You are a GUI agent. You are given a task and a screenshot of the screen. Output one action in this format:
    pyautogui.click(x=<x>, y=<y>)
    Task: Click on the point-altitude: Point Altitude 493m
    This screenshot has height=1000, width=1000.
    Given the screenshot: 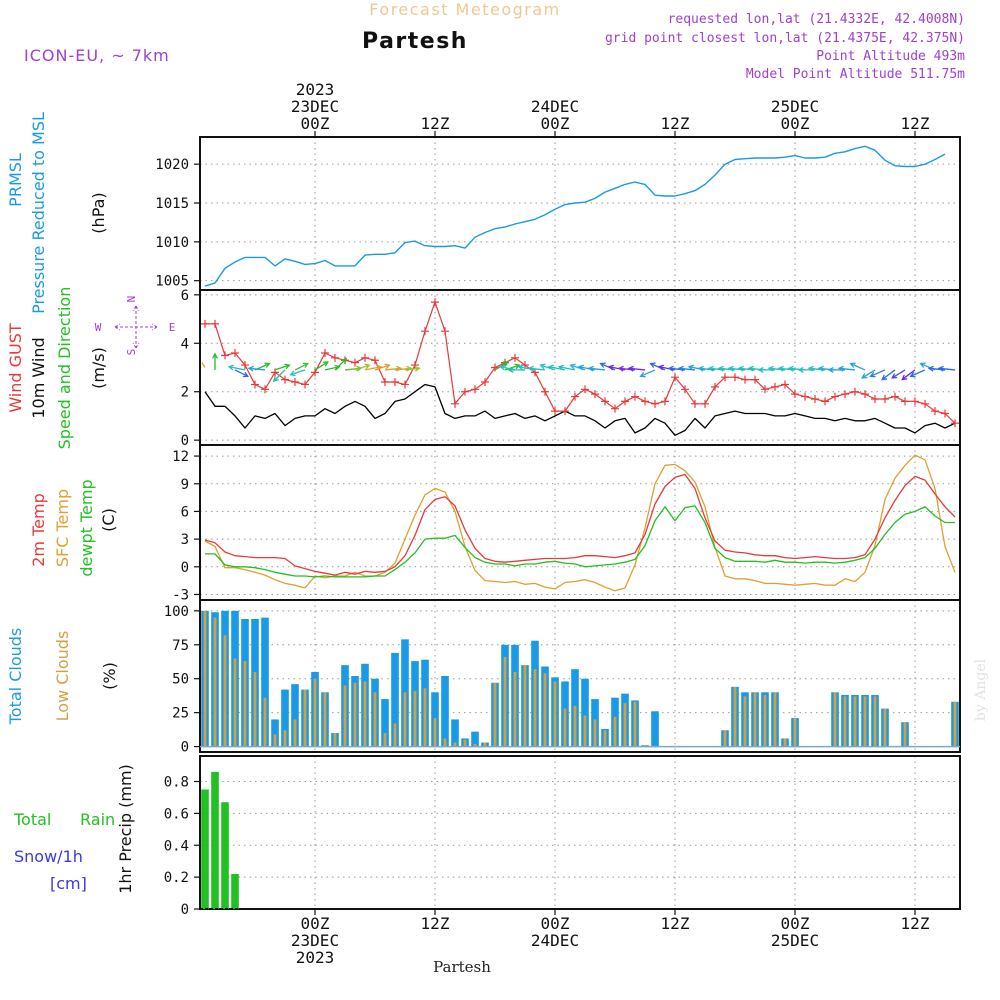 What is the action you would take?
    pyautogui.click(x=890, y=56)
    